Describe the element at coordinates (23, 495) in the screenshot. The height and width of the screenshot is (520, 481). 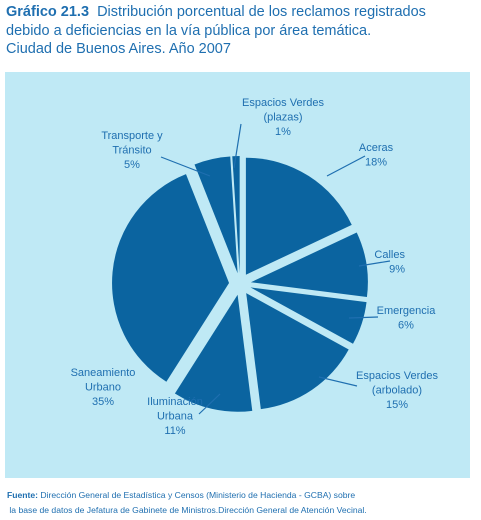
I see `source-label: Fuente:` at that location.